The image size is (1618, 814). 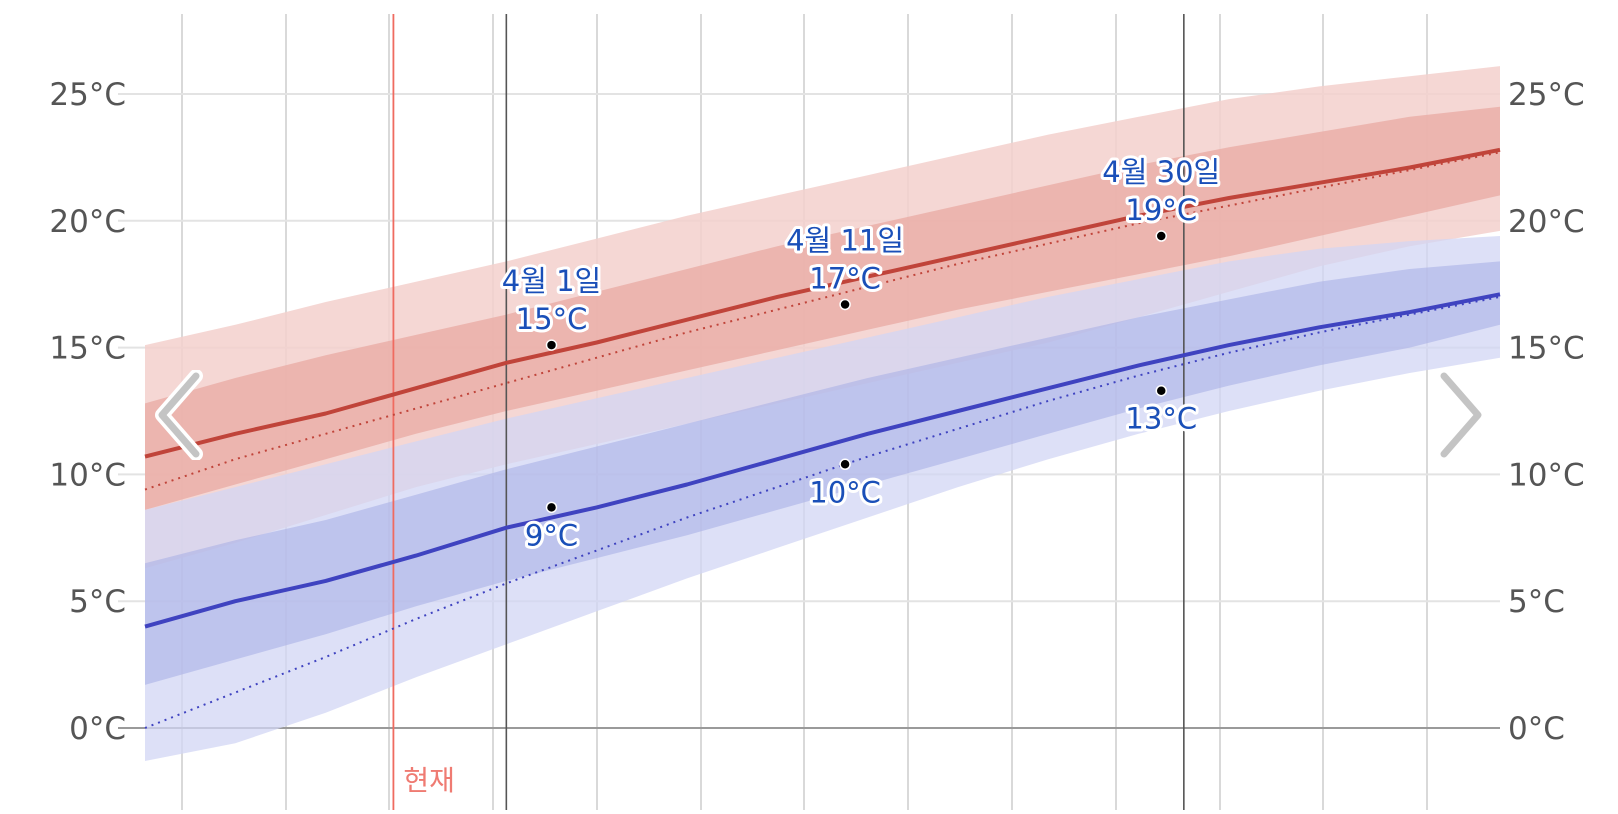 I want to click on prev-button, so click(x=182, y=415).